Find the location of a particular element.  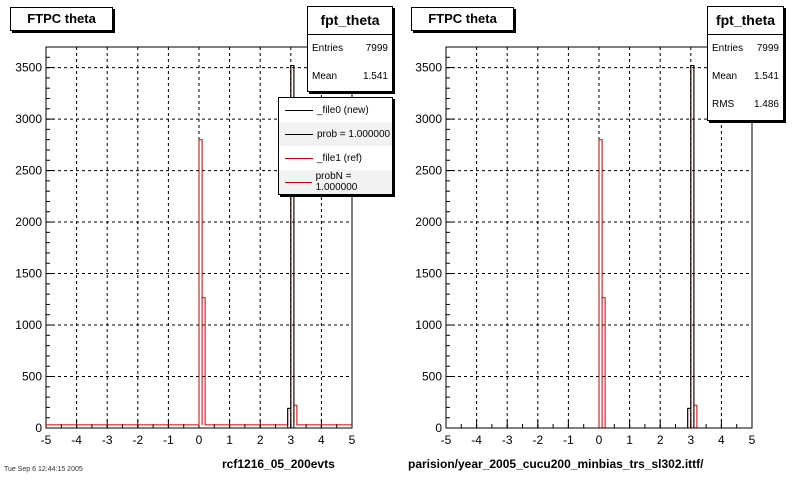

left-stats-entries-value: 7999 is located at coordinates (376, 48).